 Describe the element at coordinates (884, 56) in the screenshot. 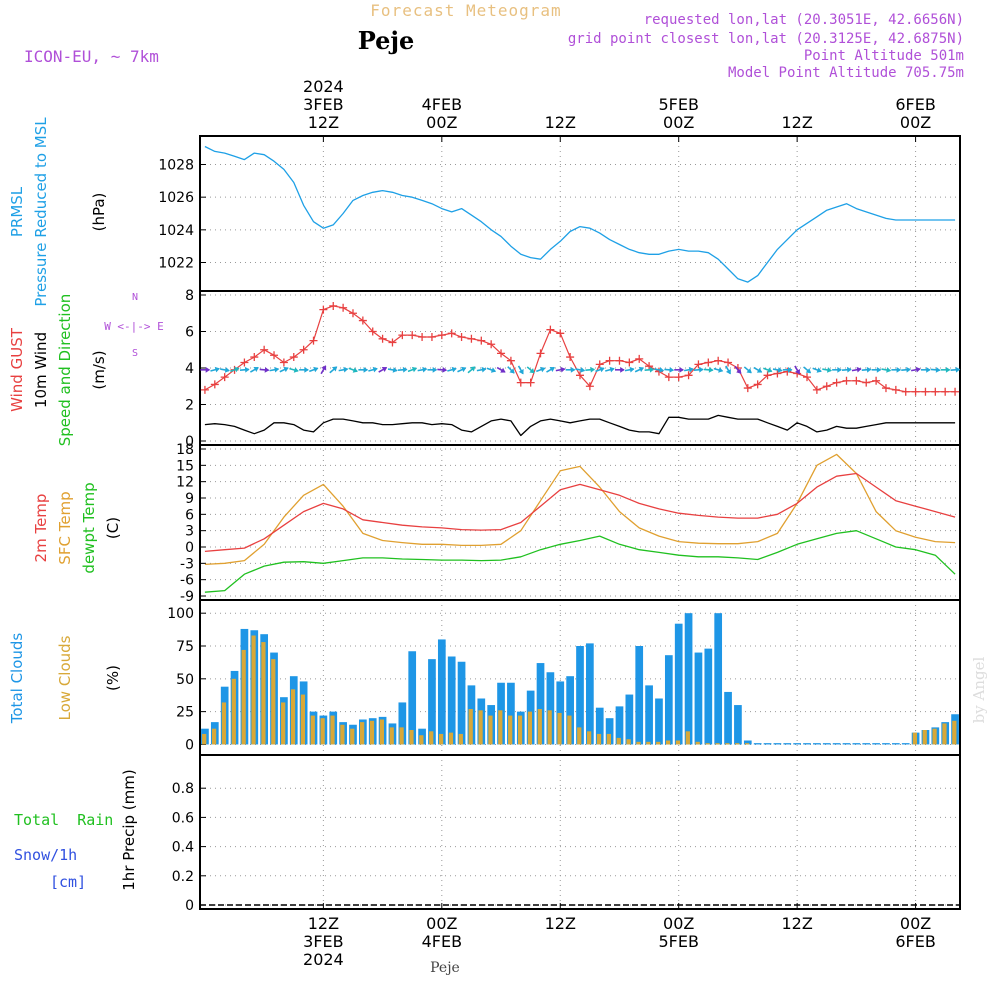

I see `point-altitude: Point Altitude 501m` at that location.